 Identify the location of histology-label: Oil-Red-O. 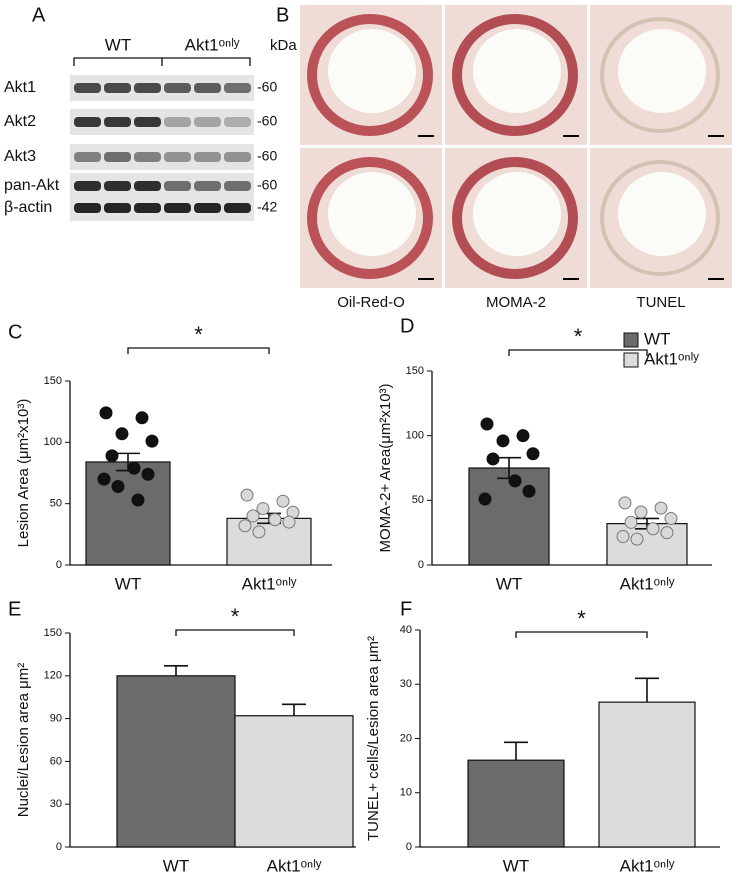
(371, 302).